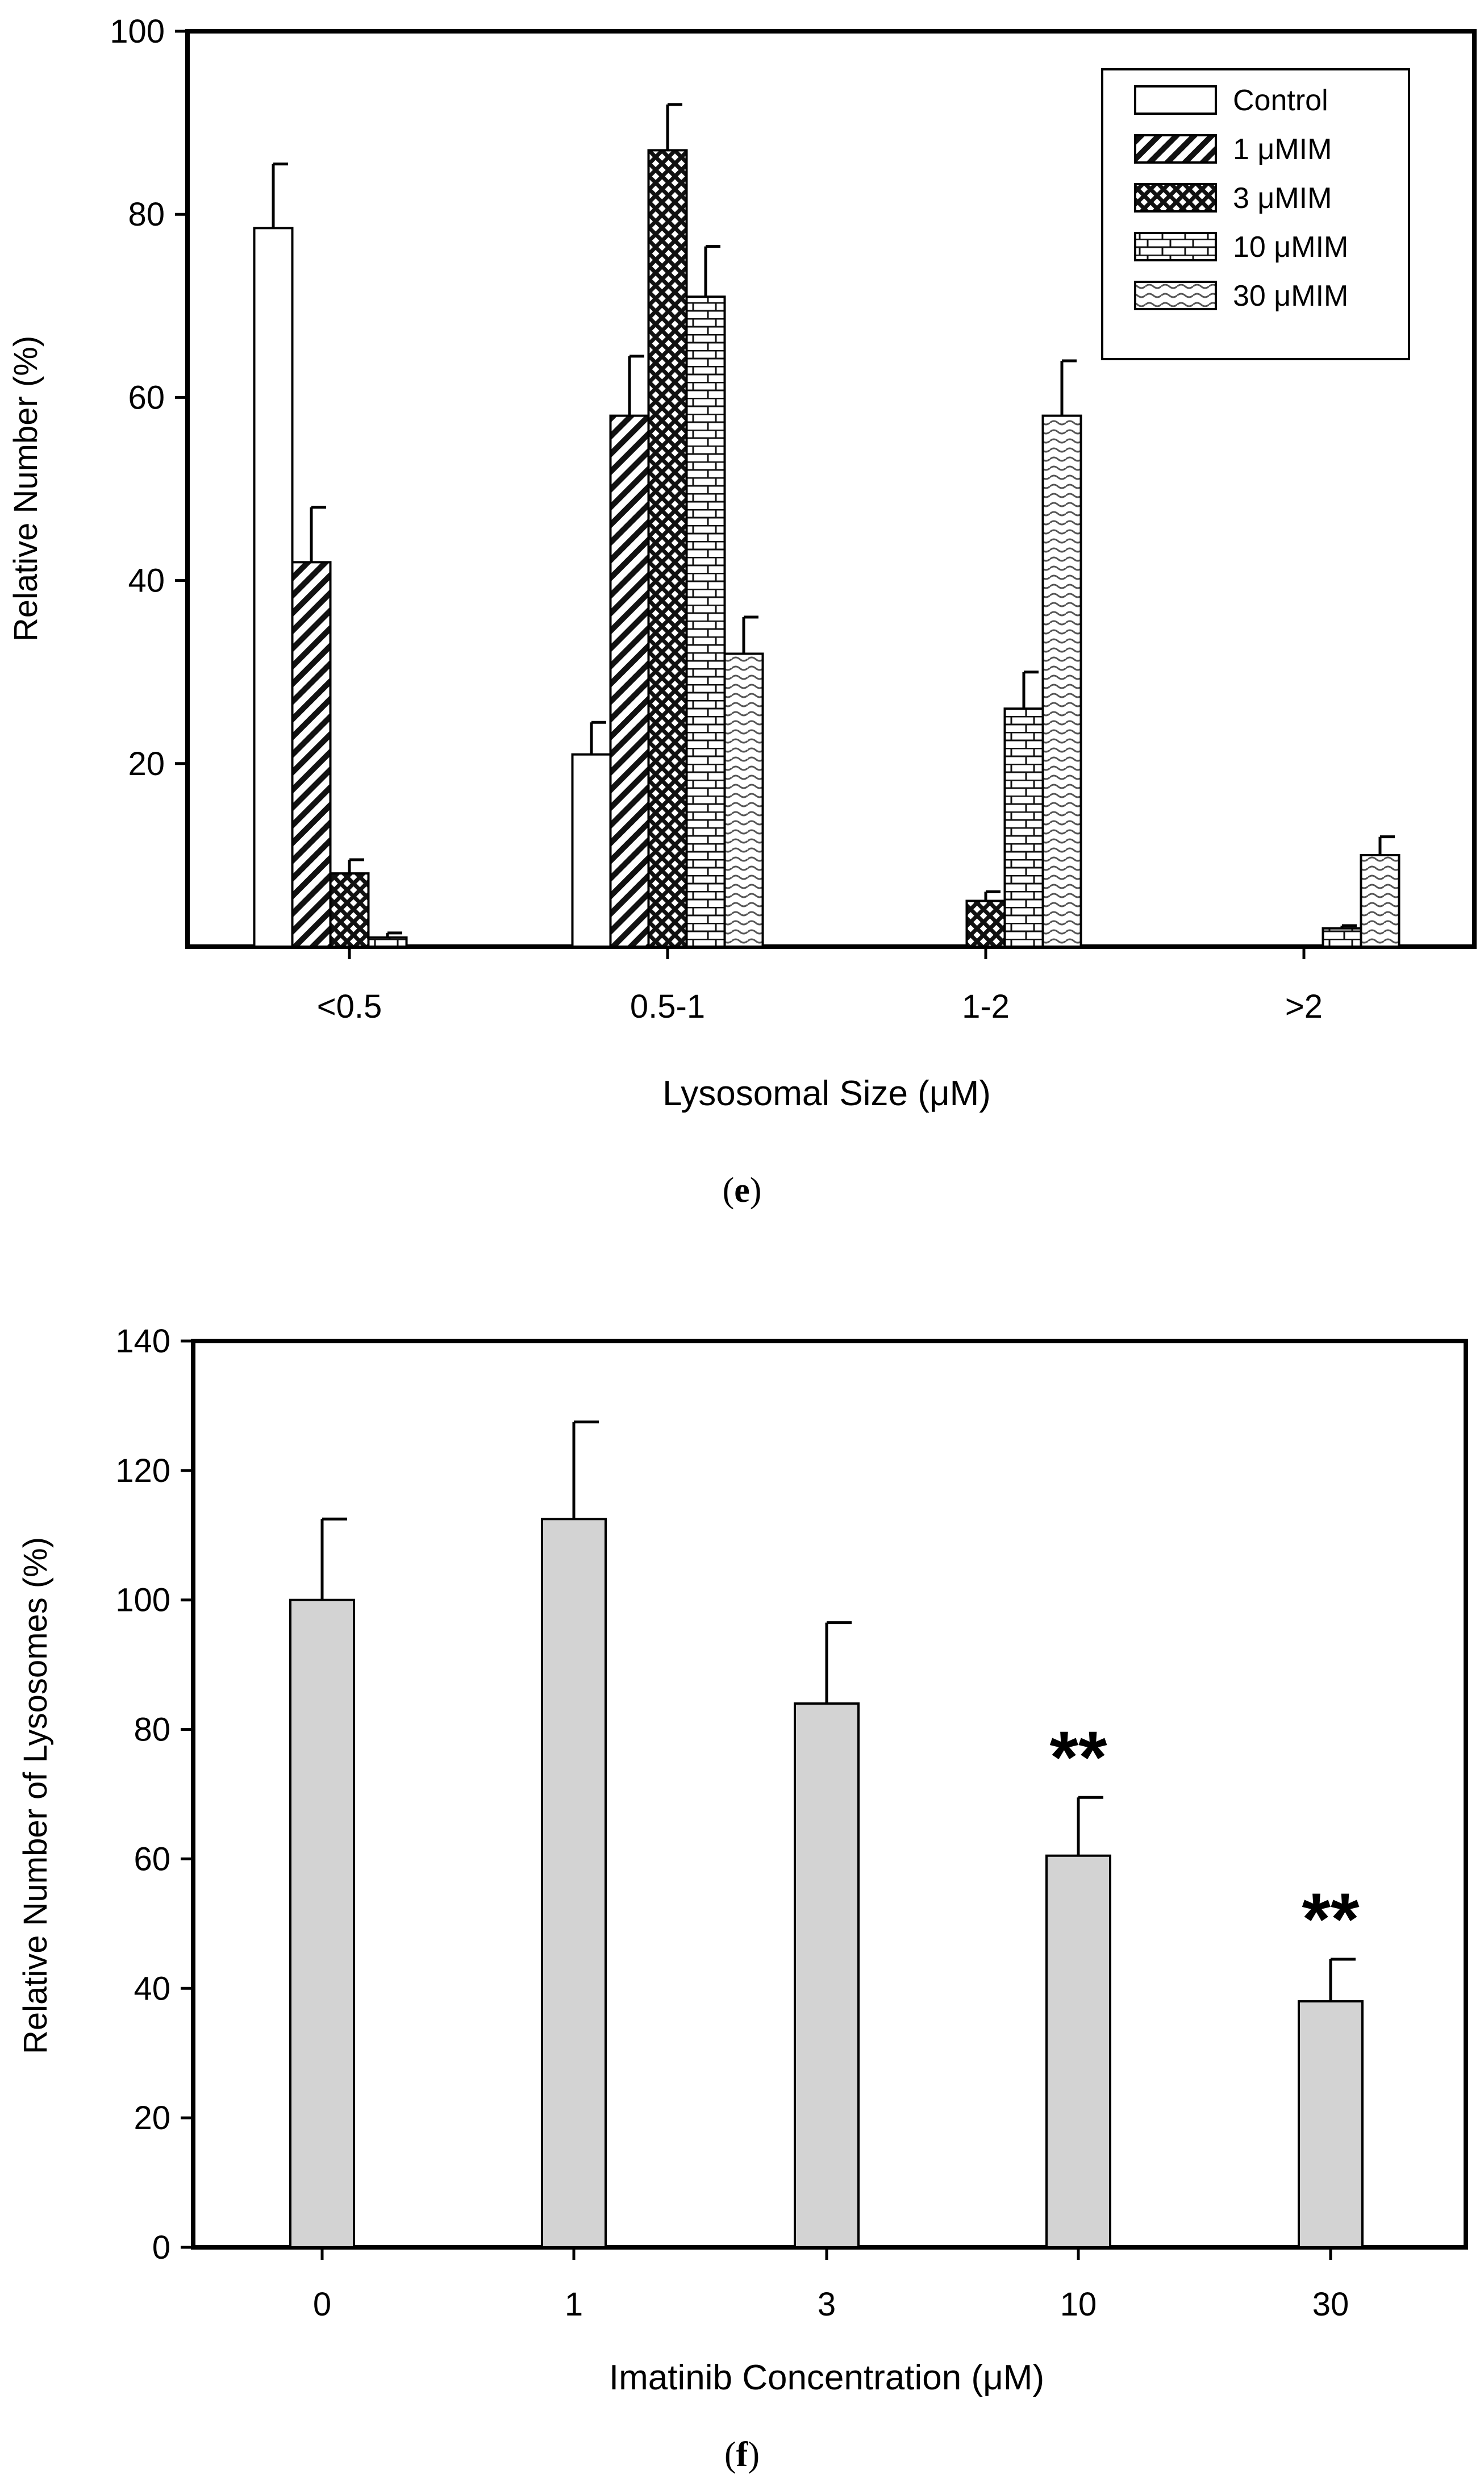 Image resolution: width=1484 pixels, height=2482 pixels. What do you see at coordinates (1078, 1756) in the screenshot?
I see `significance-marker-10: **` at bounding box center [1078, 1756].